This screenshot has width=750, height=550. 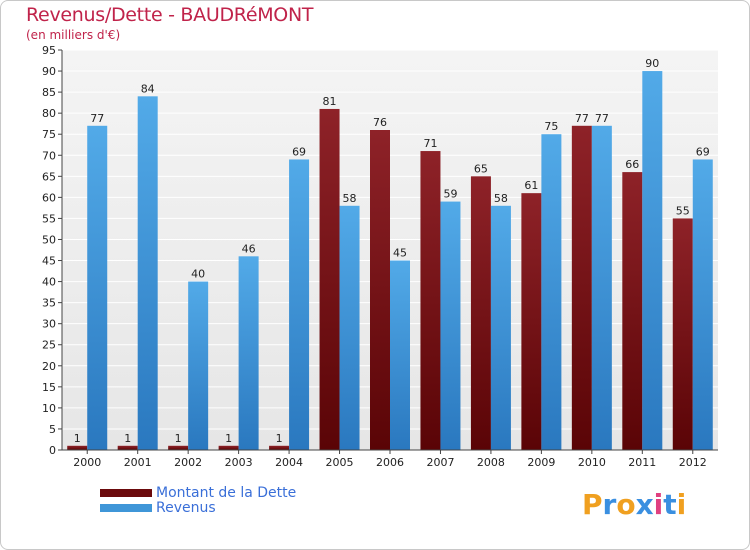 I want to click on y-tick-label: 80, so click(x=49, y=113).